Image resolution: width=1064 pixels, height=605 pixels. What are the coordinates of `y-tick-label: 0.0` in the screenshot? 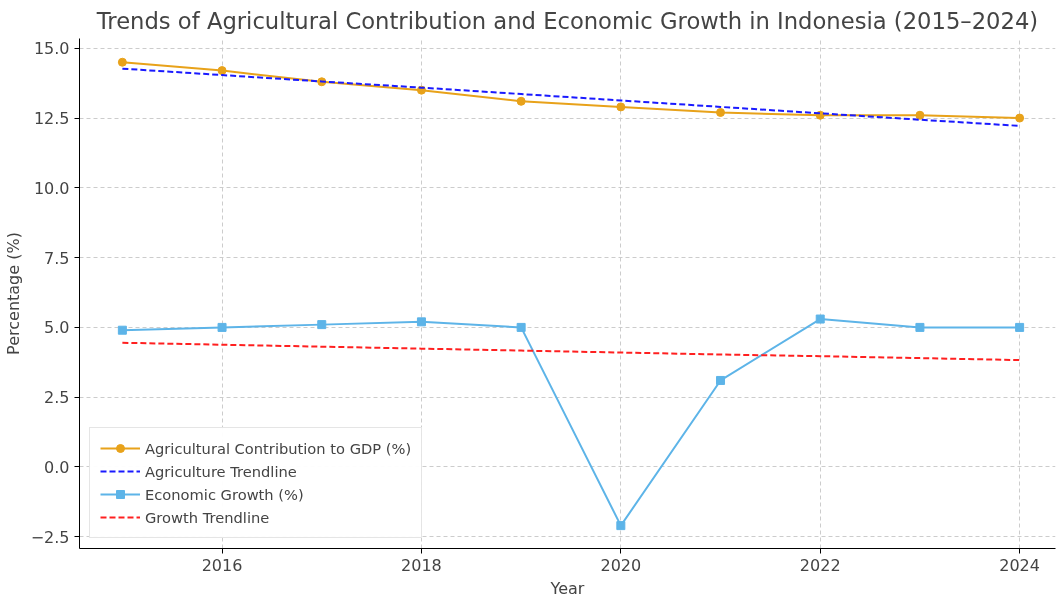 It's located at (57, 467).